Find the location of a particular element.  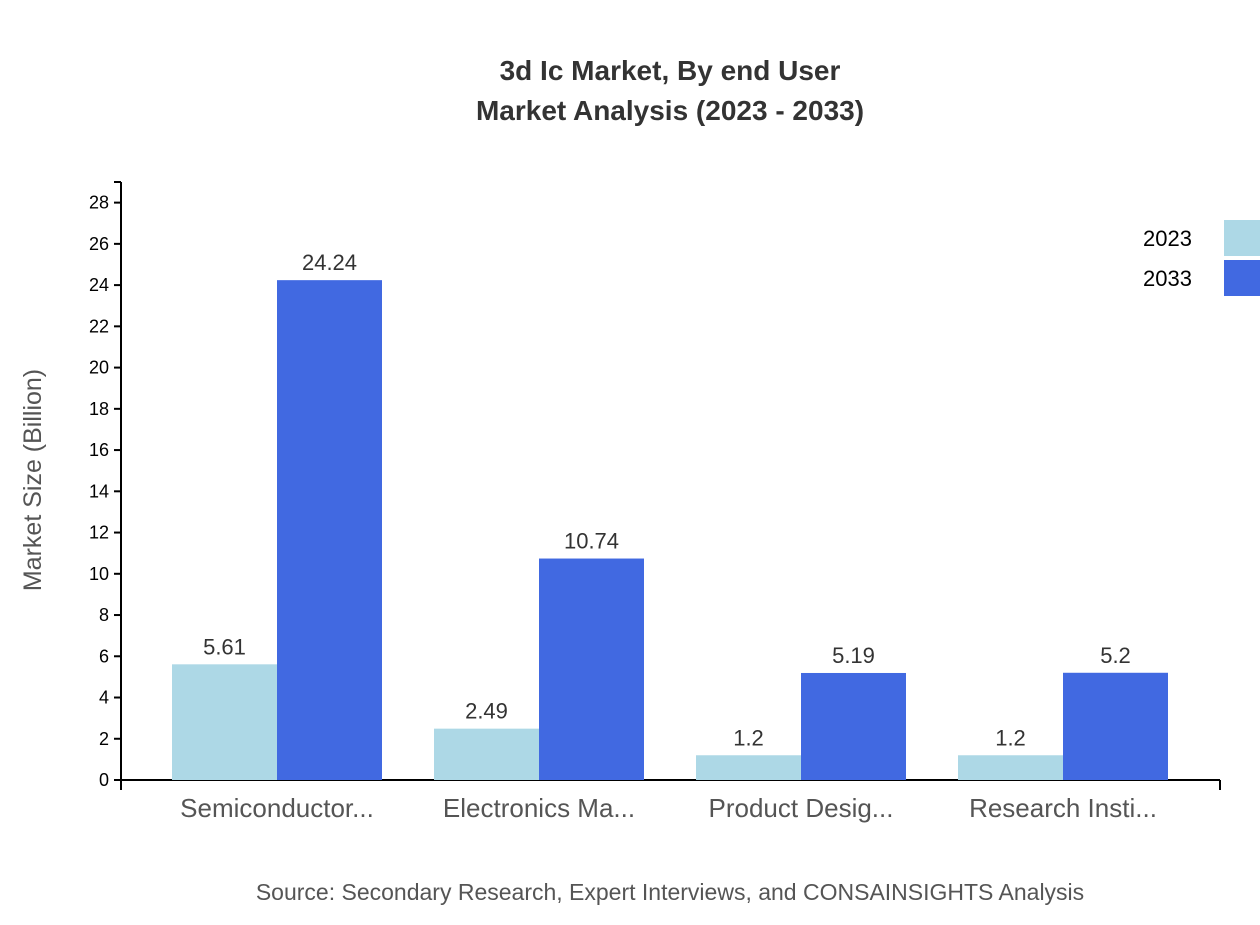

data-label: 5.2 is located at coordinates (1115, 655).